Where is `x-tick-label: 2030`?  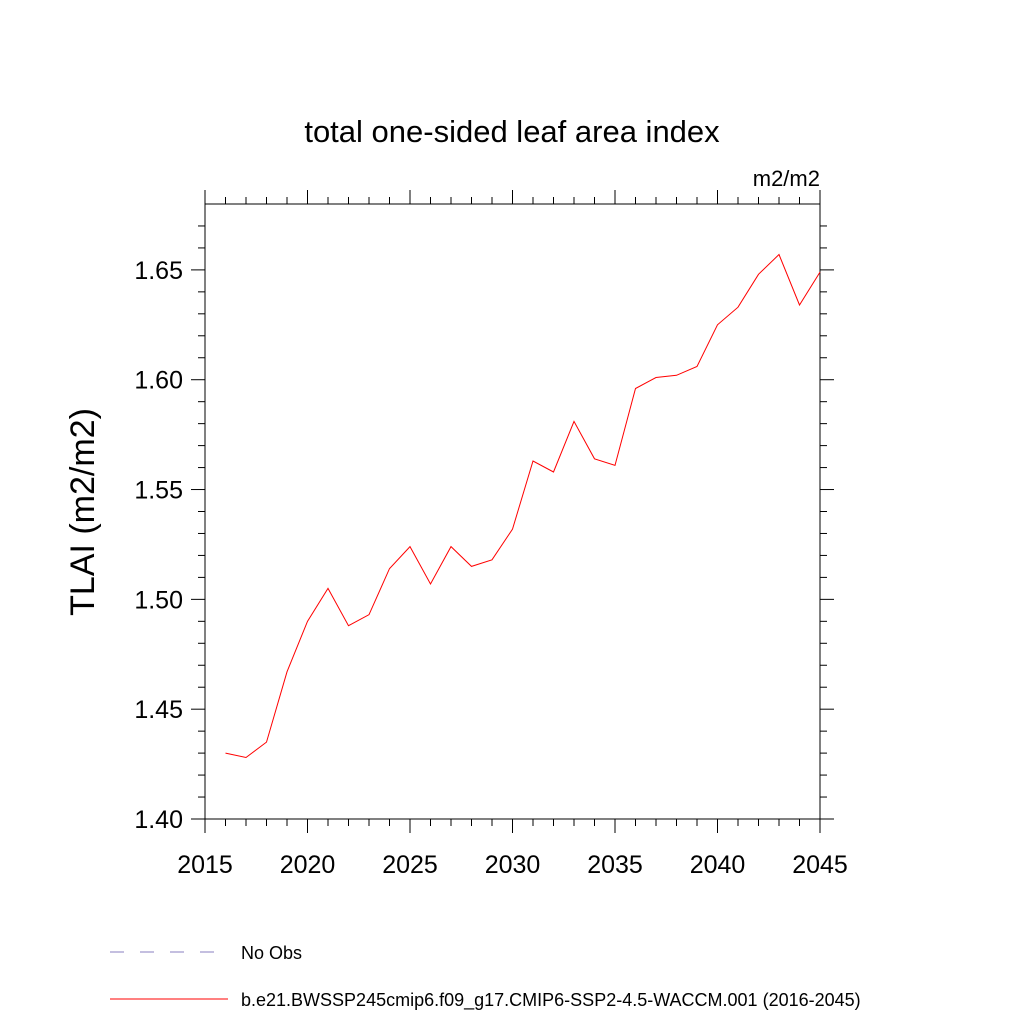 x-tick-label: 2030 is located at coordinates (513, 865).